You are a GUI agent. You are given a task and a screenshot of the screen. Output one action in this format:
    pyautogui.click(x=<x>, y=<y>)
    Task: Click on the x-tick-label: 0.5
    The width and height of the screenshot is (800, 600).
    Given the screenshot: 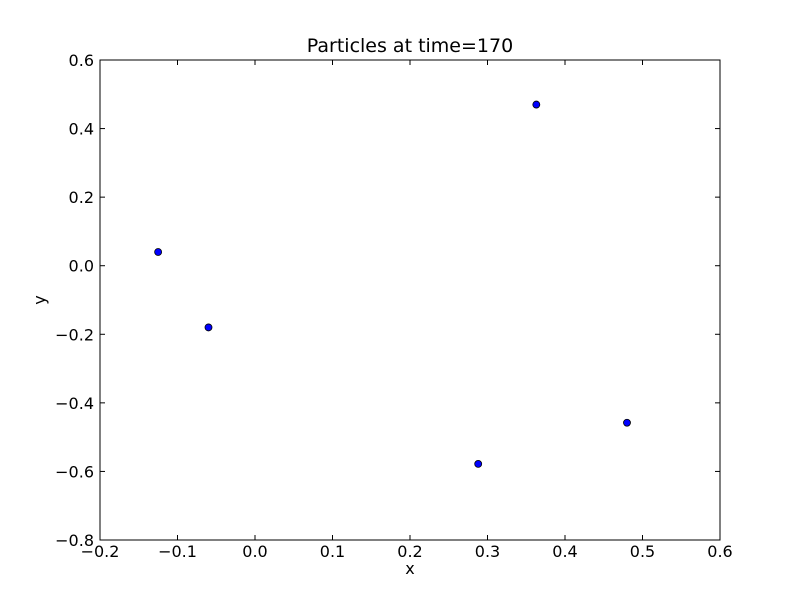 What is the action you would take?
    pyautogui.click(x=642, y=551)
    